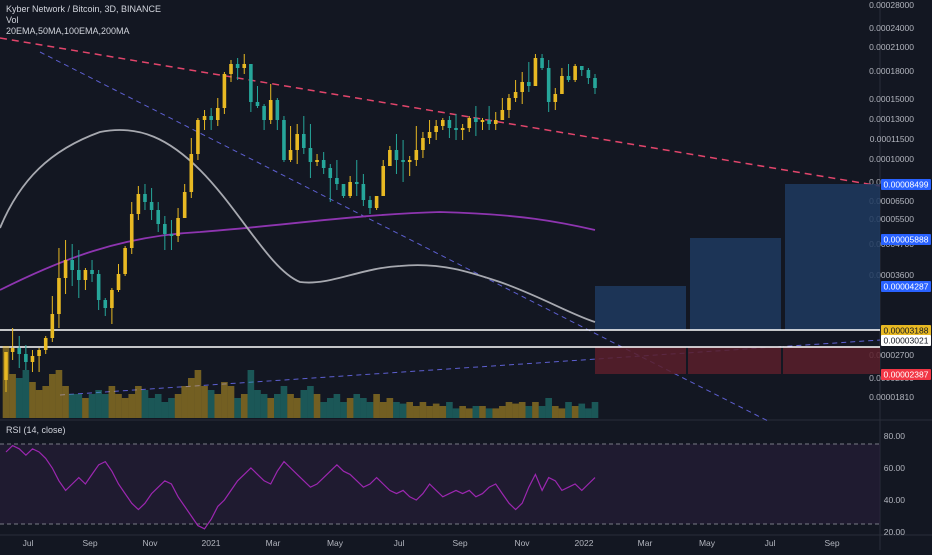 The image size is (932, 555). Describe the element at coordinates (891, 219) in the screenshot. I see `price-tick-label: 0.00005500` at that location.